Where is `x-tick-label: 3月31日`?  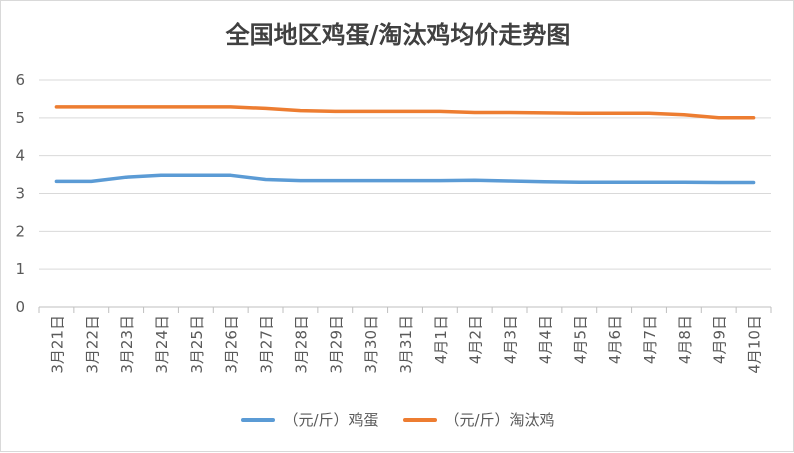
x-tick-label: 3月31日 is located at coordinates (406, 344).